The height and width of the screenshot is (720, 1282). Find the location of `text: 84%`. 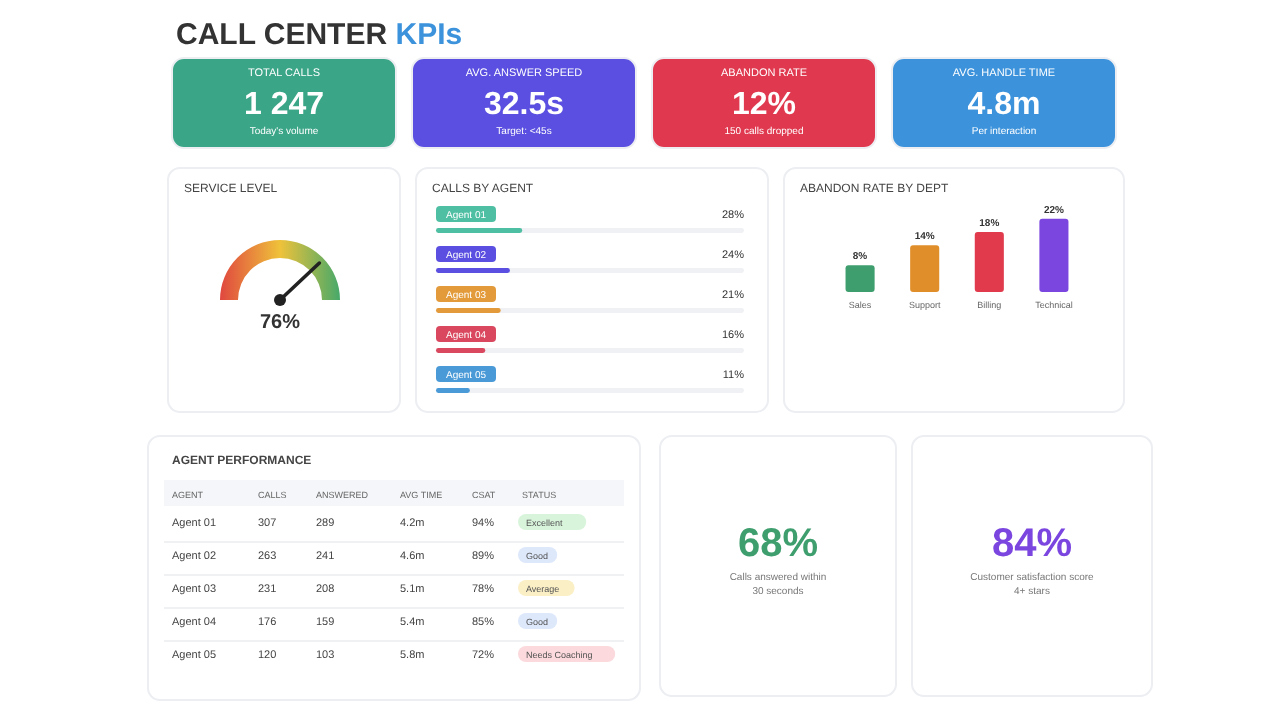

text: 84% is located at coordinates (1032, 544).